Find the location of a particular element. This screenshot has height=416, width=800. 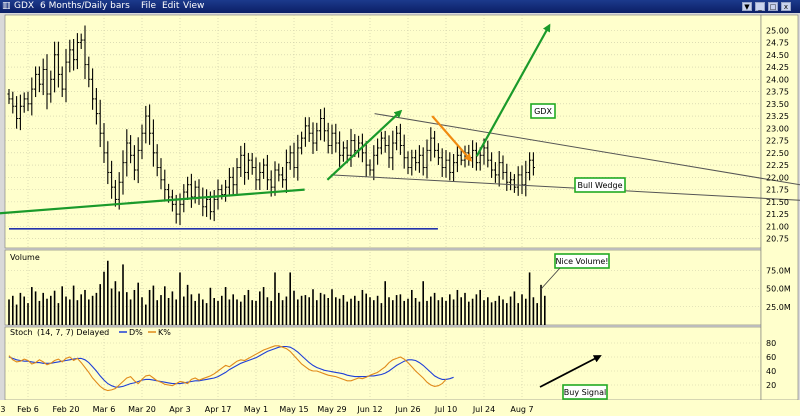

stoch-legend-k: K% is located at coordinates (164, 332).